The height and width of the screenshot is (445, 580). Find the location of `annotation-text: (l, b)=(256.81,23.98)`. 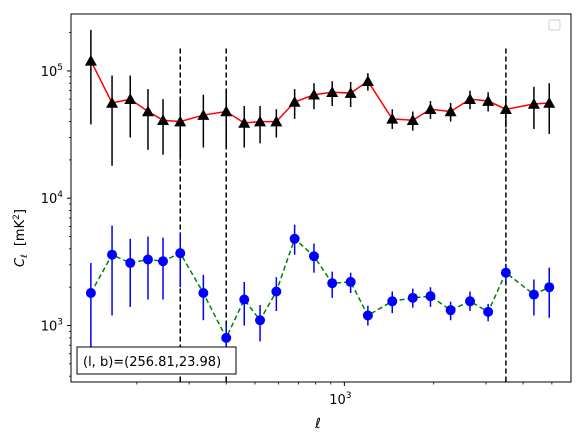

annotation-text: (l, b)=(256.81,23.98) is located at coordinates (152, 362).